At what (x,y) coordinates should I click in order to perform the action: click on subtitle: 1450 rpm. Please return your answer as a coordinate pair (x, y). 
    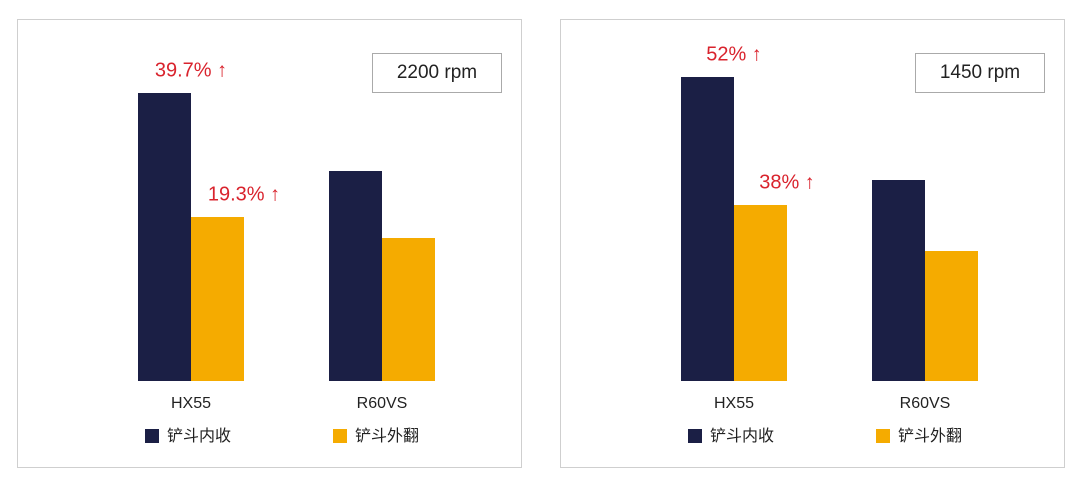
    Looking at the image, I should click on (980, 72).